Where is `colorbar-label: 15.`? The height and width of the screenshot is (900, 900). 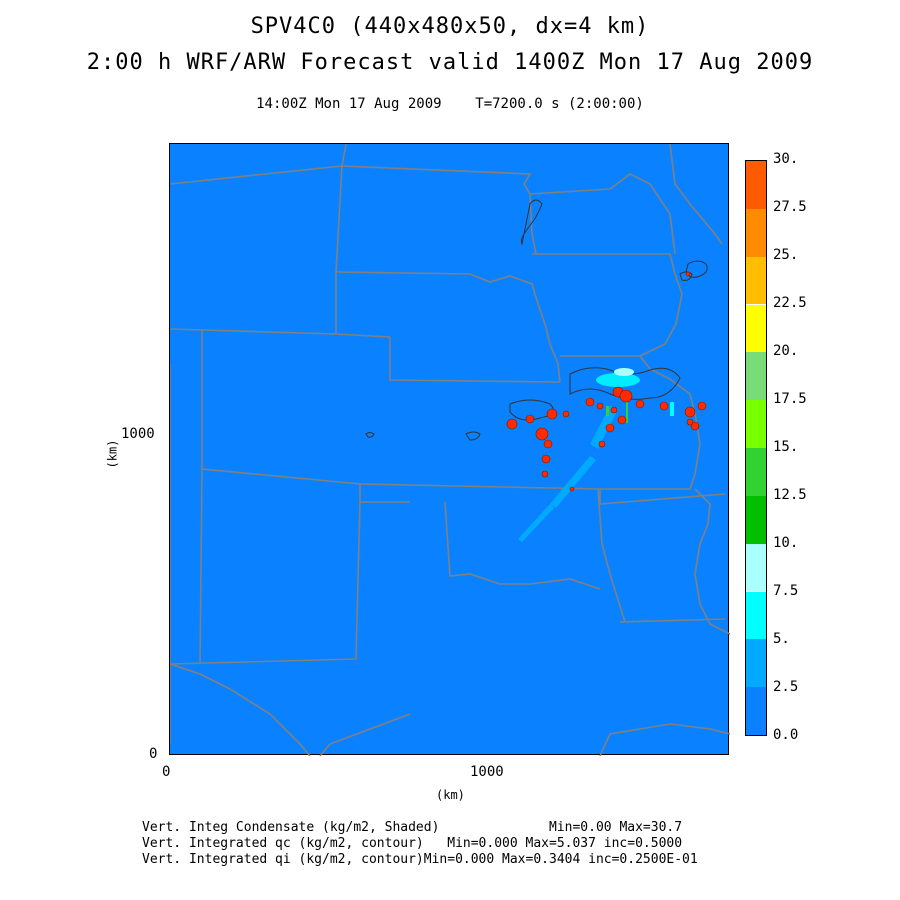
colorbar-label: 15. is located at coordinates (786, 447).